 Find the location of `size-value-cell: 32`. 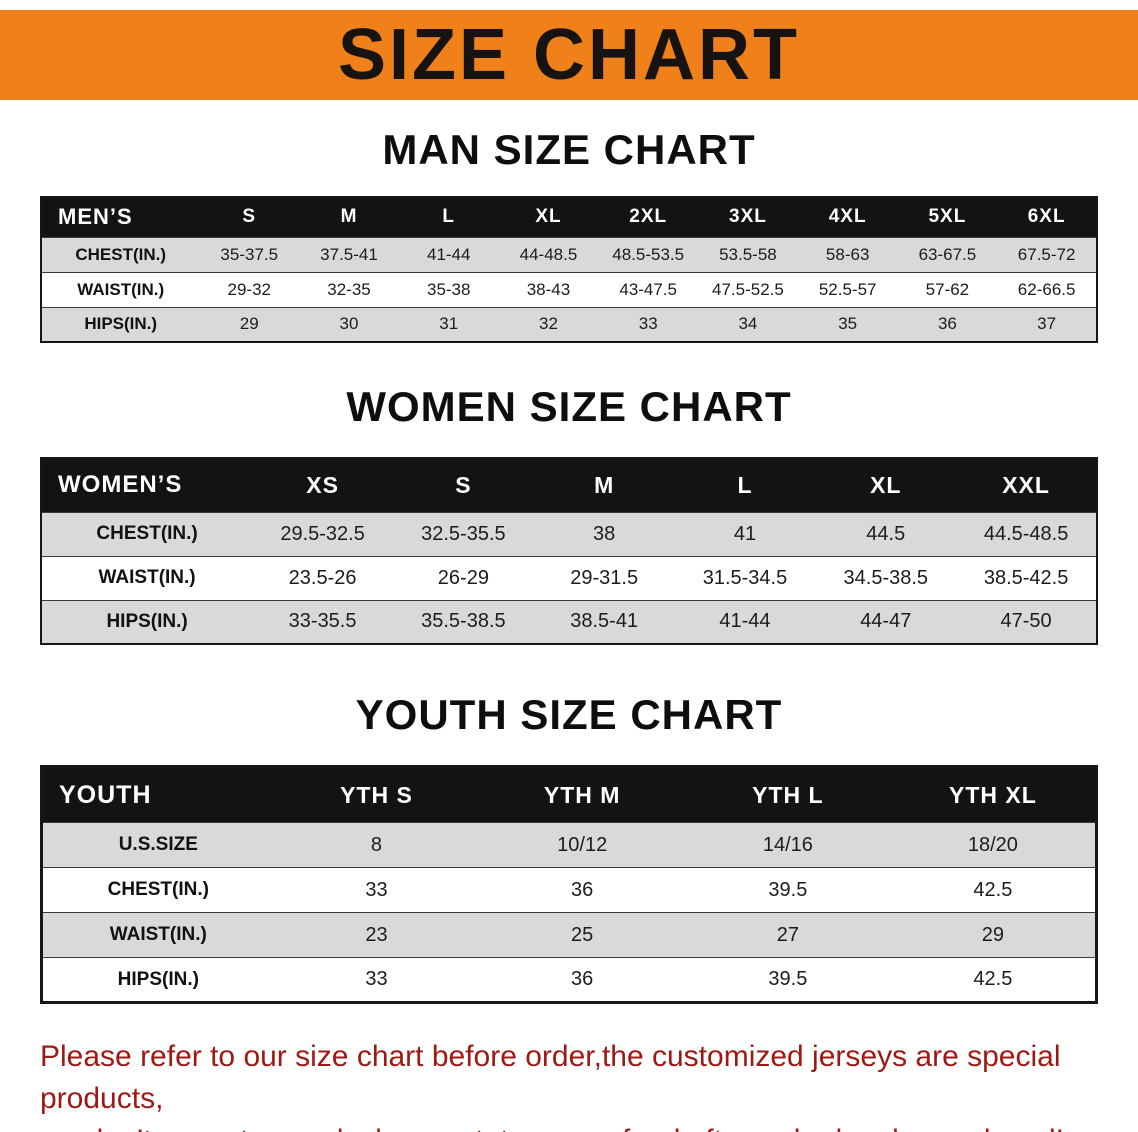

size-value-cell: 32 is located at coordinates (548, 324).